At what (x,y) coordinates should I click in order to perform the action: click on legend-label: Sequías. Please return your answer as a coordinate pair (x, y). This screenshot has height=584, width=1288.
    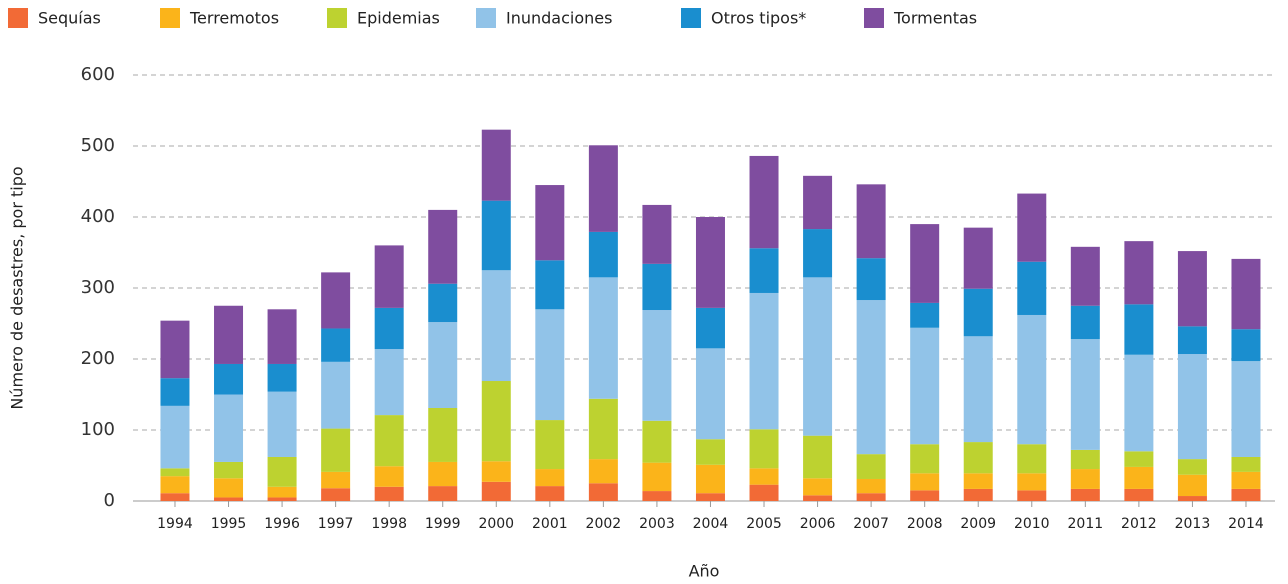
    Looking at the image, I should click on (69, 18).